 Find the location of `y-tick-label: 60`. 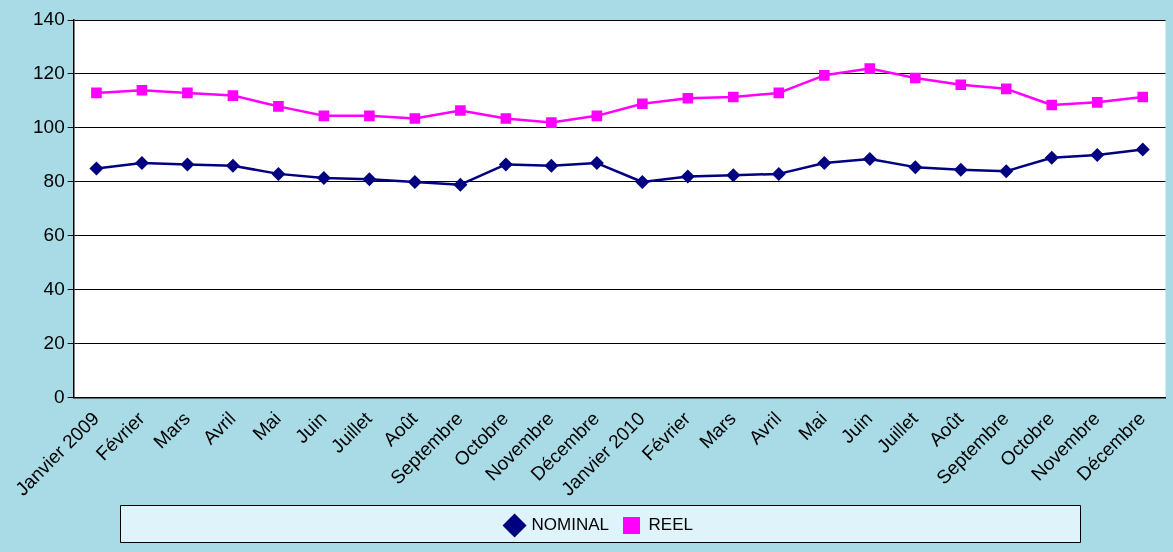

y-tick-label: 60 is located at coordinates (54, 235).